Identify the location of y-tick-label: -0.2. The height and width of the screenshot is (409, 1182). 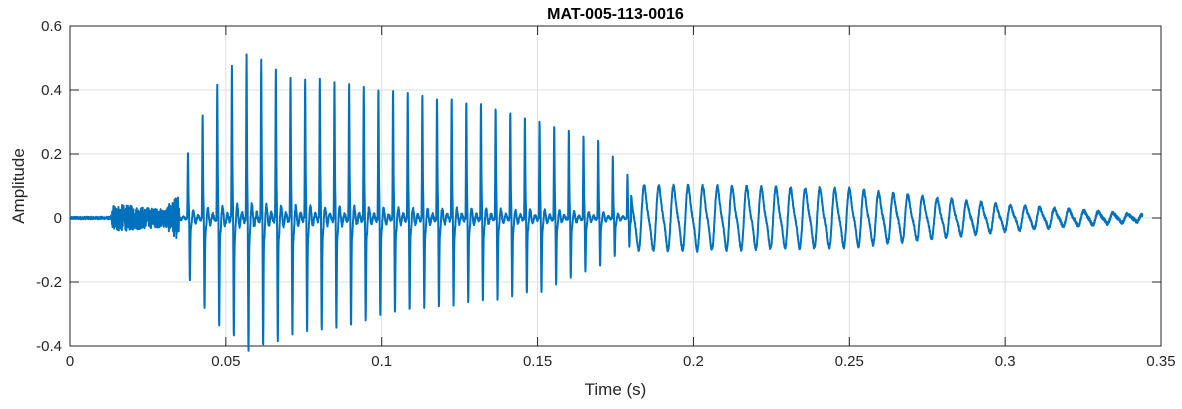
(49, 282).